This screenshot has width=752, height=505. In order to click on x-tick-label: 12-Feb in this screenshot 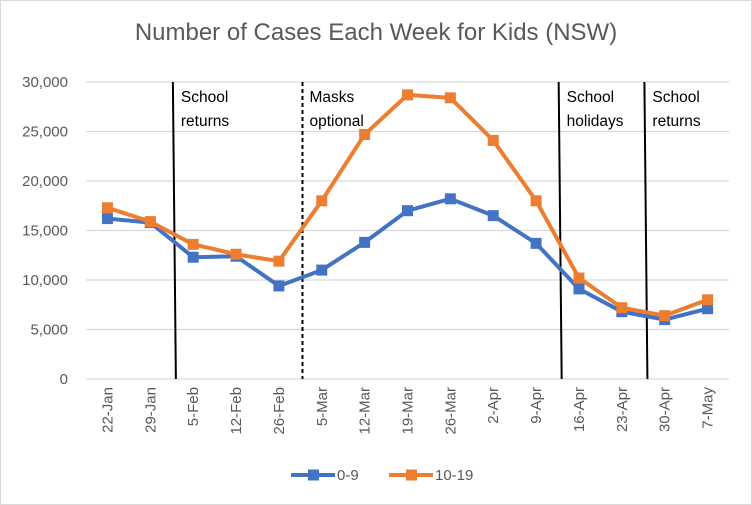, I will do `click(236, 411)`.